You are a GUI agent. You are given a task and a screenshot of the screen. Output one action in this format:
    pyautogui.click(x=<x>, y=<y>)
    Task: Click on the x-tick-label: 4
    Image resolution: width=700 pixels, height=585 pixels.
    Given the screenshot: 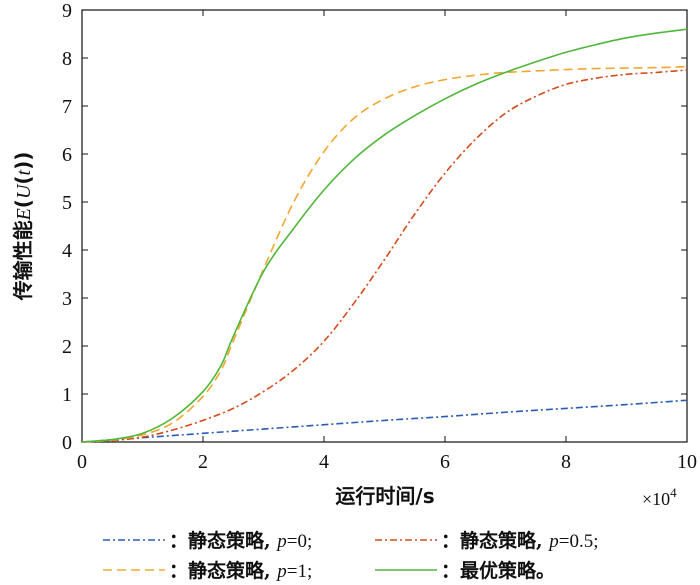 What is the action you would take?
    pyautogui.click(x=324, y=462)
    